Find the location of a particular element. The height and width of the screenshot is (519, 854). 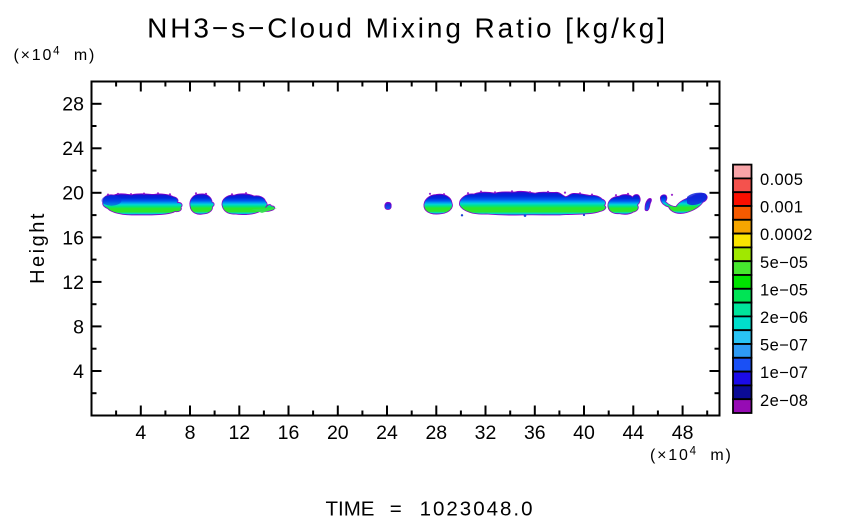

svg-text: 1023048.0 is located at coordinates (477, 508).